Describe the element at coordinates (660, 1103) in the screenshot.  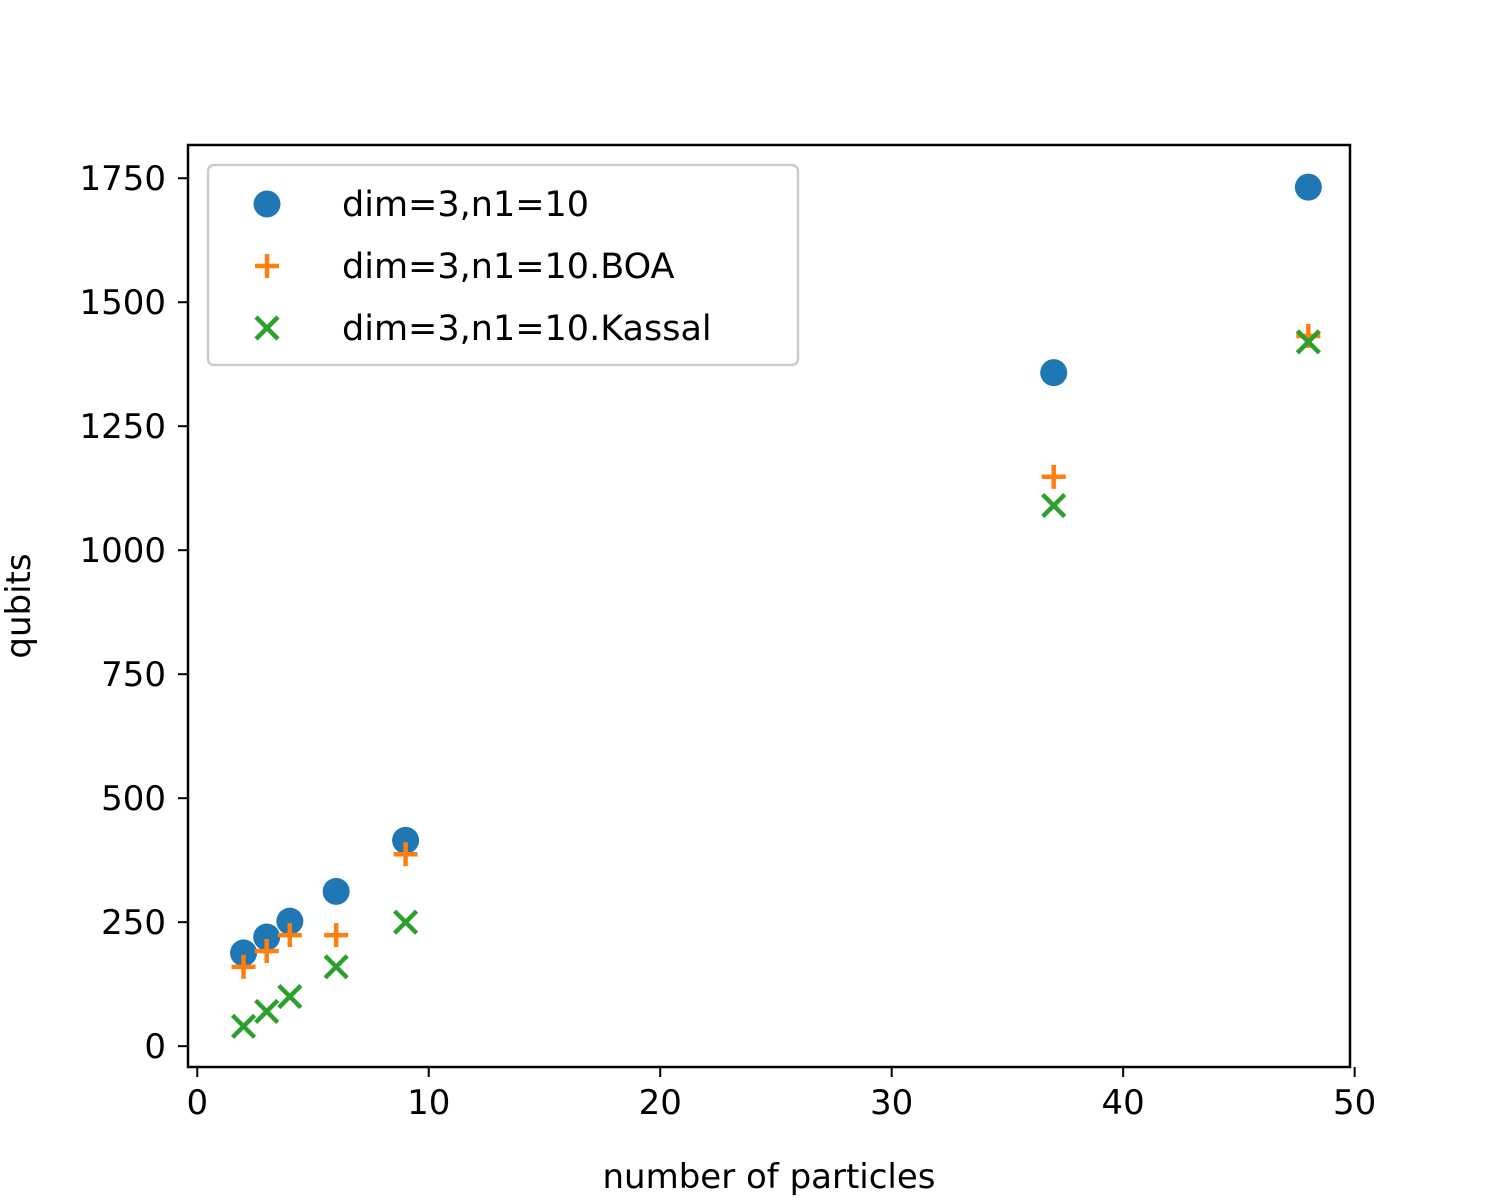
I see `x-tick-label: 20` at that location.